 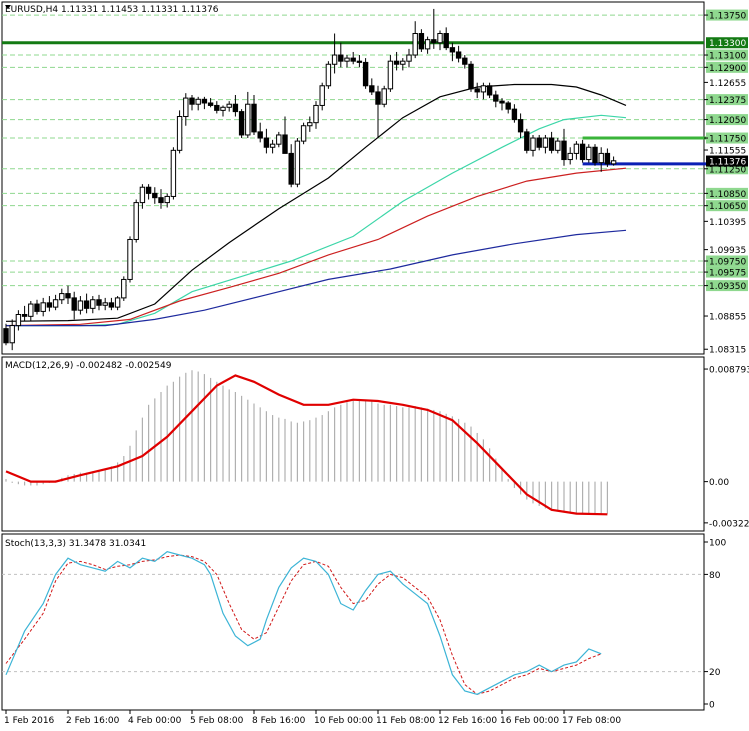 What do you see at coordinates (727, 69) in the screenshot?
I see `price-tick-label: 1.12900` at bounding box center [727, 69].